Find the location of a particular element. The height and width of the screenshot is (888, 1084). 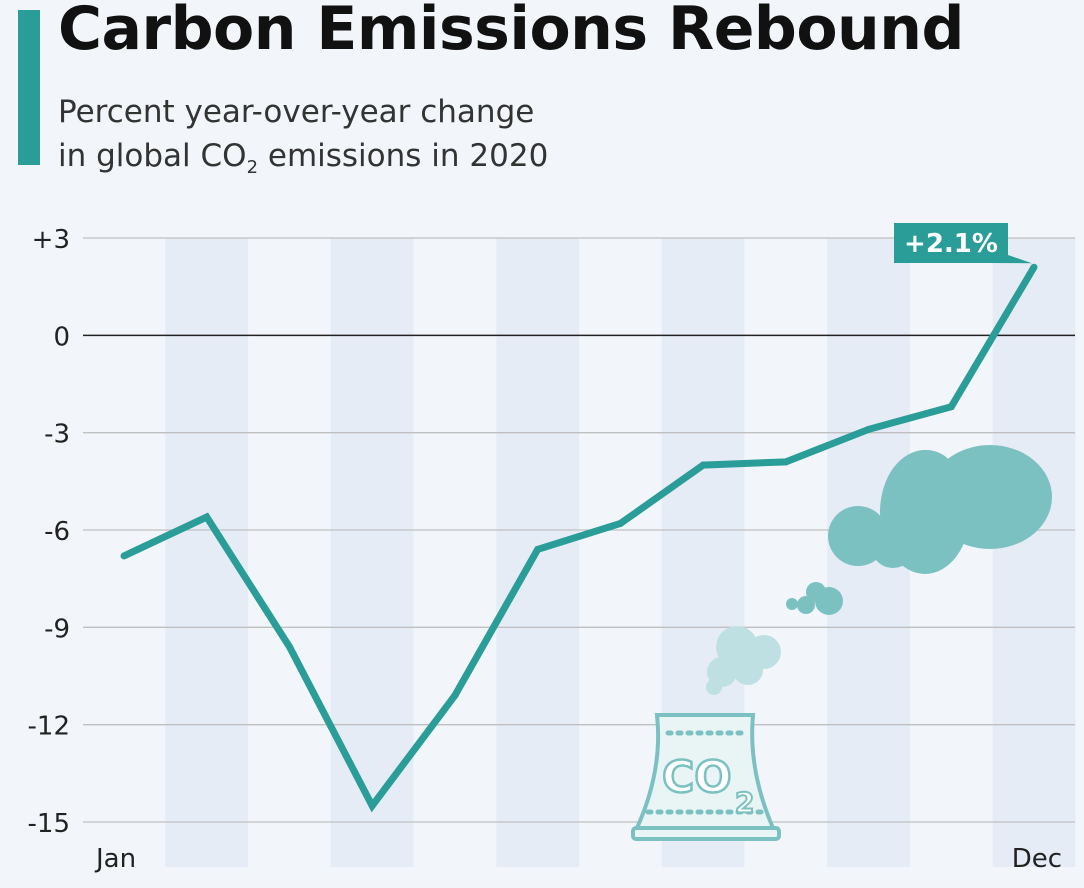

data-point-jan is located at coordinates (124, 556).